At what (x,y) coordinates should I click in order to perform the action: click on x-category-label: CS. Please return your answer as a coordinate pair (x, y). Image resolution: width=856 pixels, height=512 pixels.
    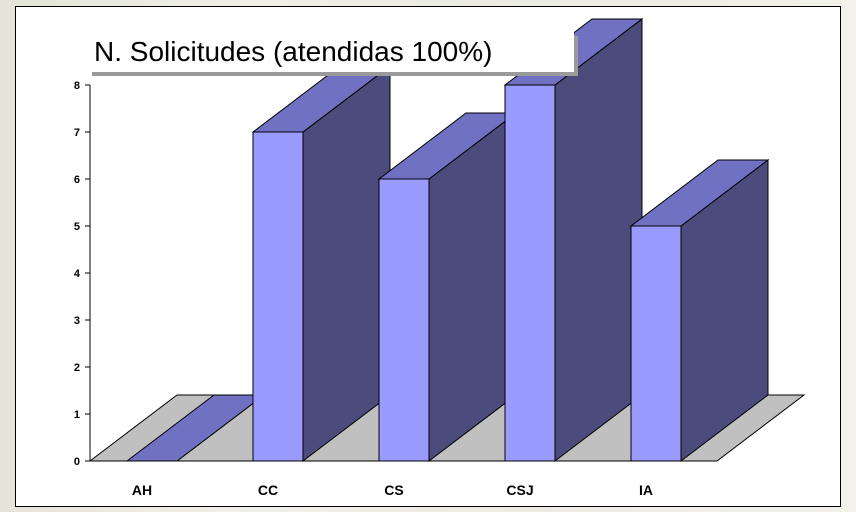
    Looking at the image, I should click on (393, 490).